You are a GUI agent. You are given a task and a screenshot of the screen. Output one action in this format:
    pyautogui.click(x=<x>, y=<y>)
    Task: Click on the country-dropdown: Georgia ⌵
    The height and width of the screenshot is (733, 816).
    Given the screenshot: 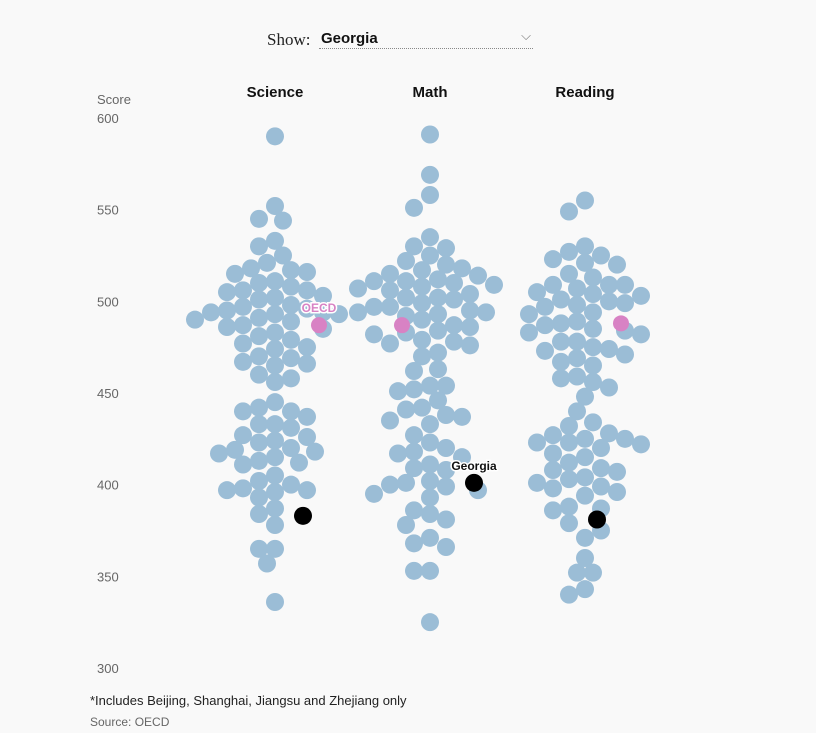 What is the action you would take?
    pyautogui.click(x=426, y=38)
    